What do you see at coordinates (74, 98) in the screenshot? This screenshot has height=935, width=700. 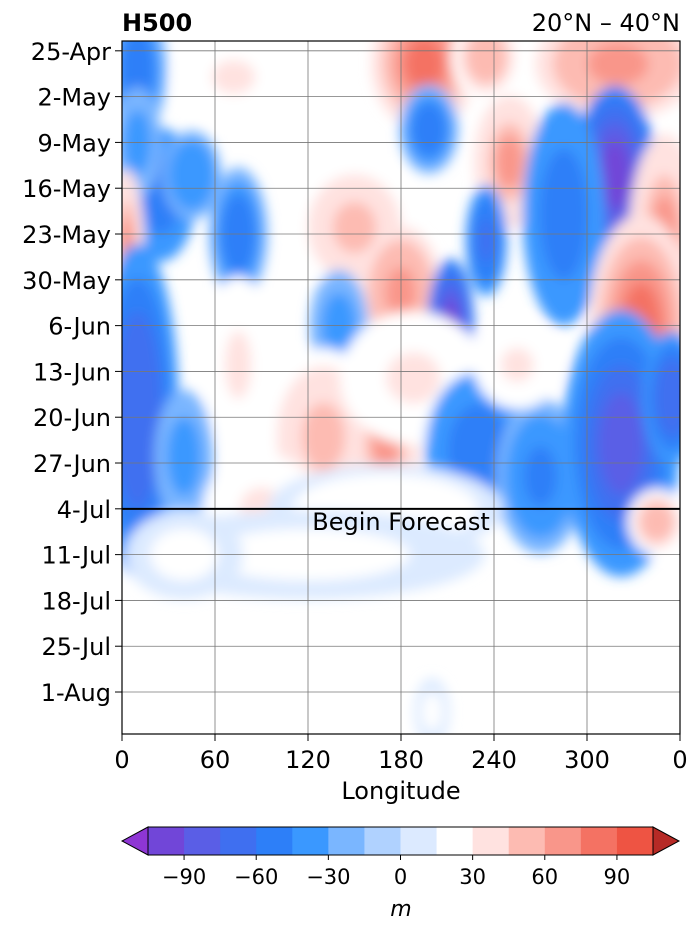 I see `y-tick-label: 2-May` at bounding box center [74, 98].